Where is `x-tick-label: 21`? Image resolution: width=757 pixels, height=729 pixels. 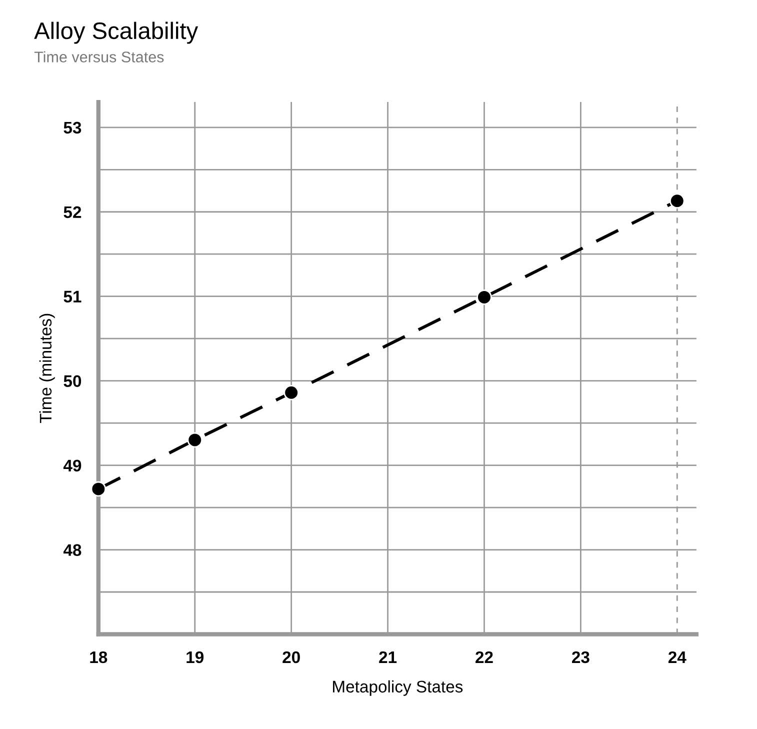 x-tick-label: 21 is located at coordinates (388, 657).